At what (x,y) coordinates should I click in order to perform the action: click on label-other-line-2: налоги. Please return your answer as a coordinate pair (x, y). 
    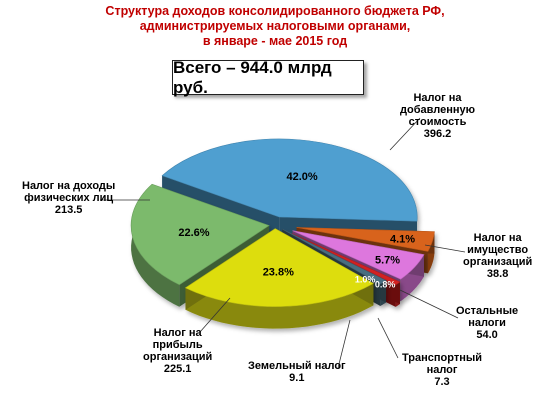
    Looking at the image, I should click on (487, 323).